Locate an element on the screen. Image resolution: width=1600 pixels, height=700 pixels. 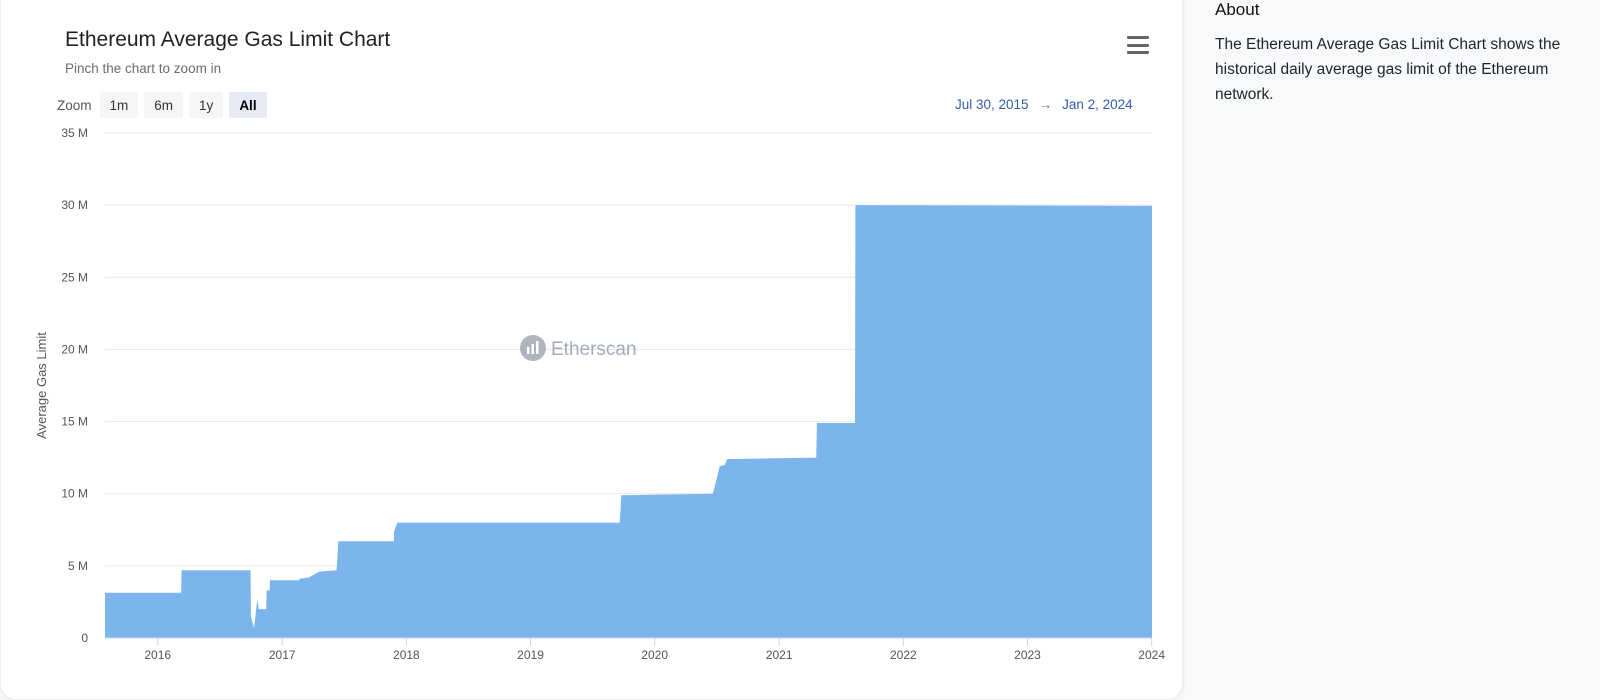
hamburger-menu-icon is located at coordinates (1138, 45).